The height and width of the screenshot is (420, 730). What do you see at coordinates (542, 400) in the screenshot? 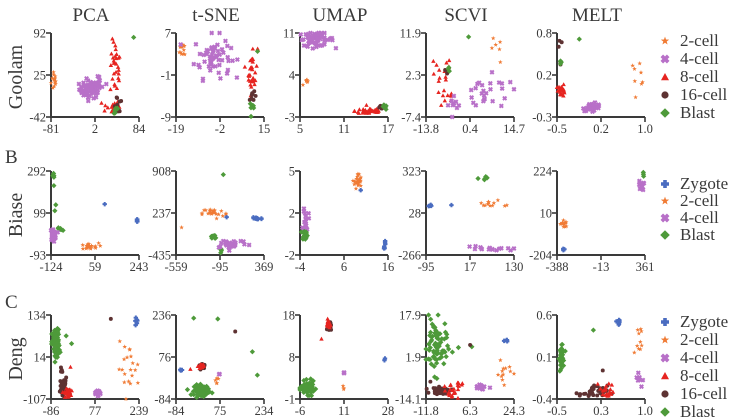
I see `y-tick-label: -0.4` at bounding box center [542, 400].